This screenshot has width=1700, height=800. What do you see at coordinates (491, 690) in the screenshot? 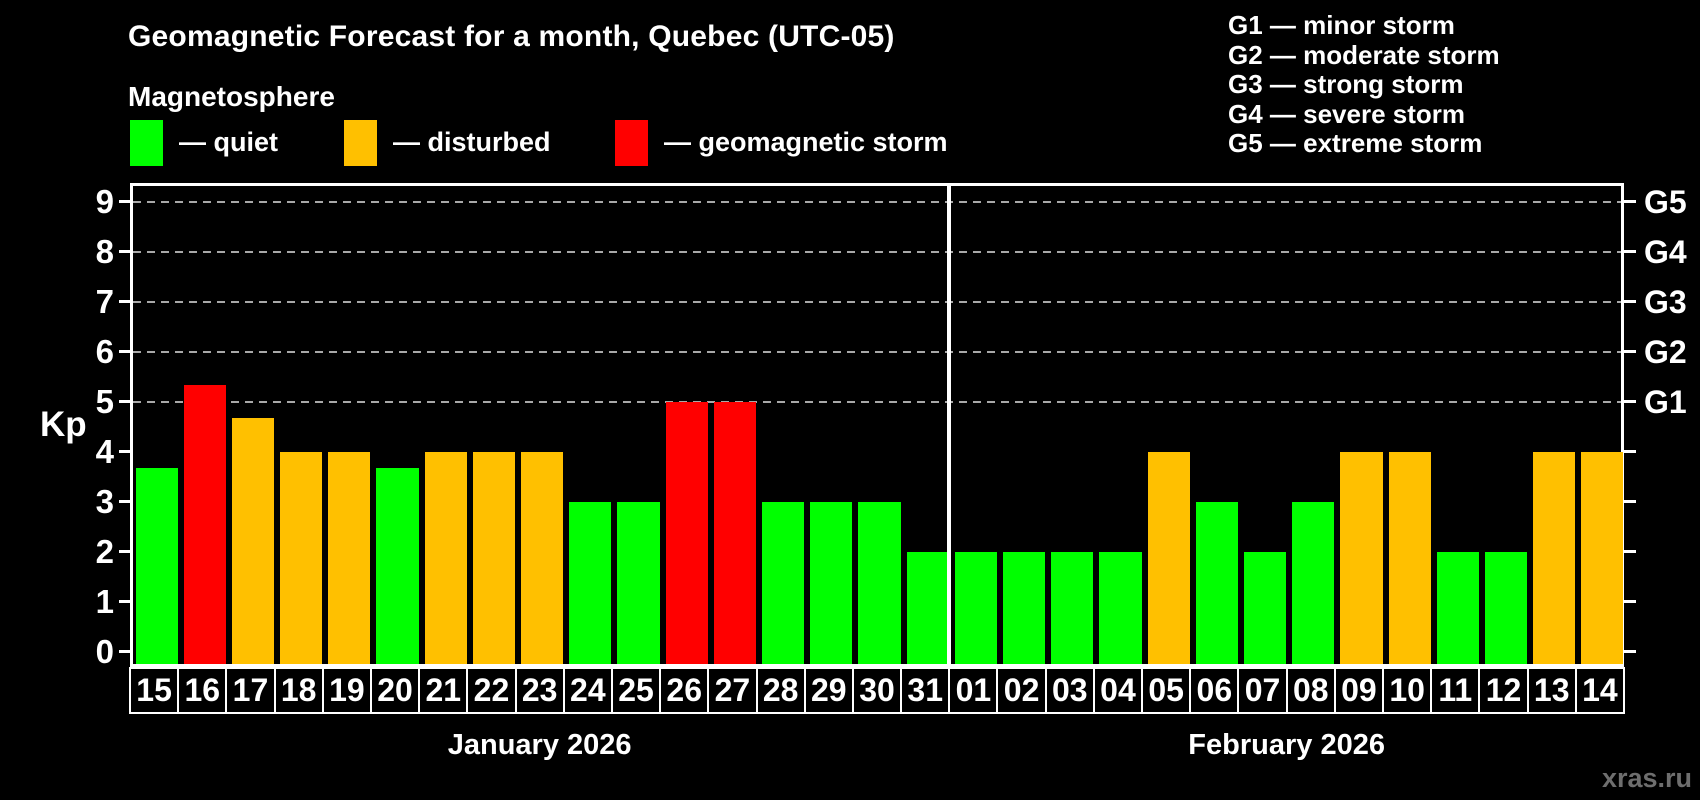
I see `day-label-22: 22` at bounding box center [491, 690].